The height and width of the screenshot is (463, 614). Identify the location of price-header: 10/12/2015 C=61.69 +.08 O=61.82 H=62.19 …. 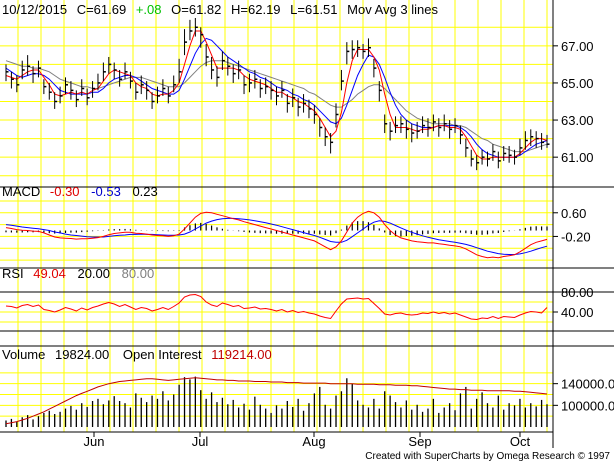
(220, 9).